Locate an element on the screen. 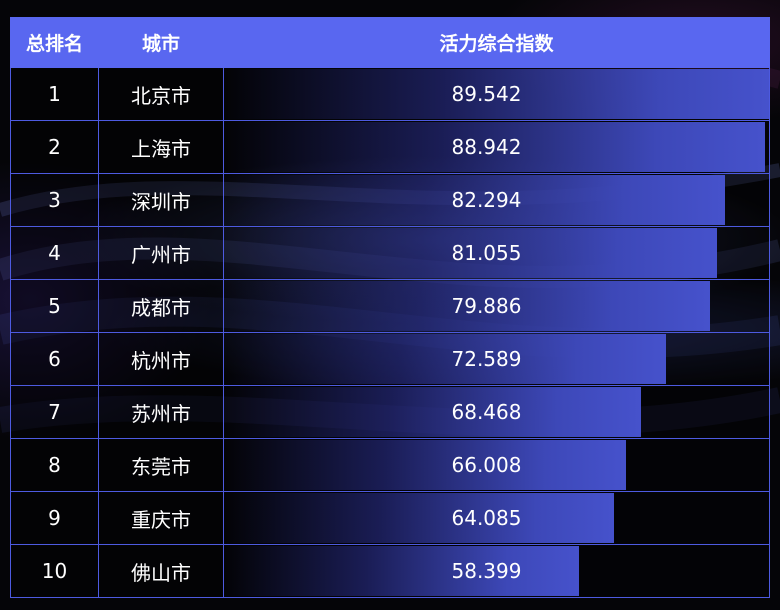 The image size is (780, 610). score-cell: 58.399 is located at coordinates (496, 571).